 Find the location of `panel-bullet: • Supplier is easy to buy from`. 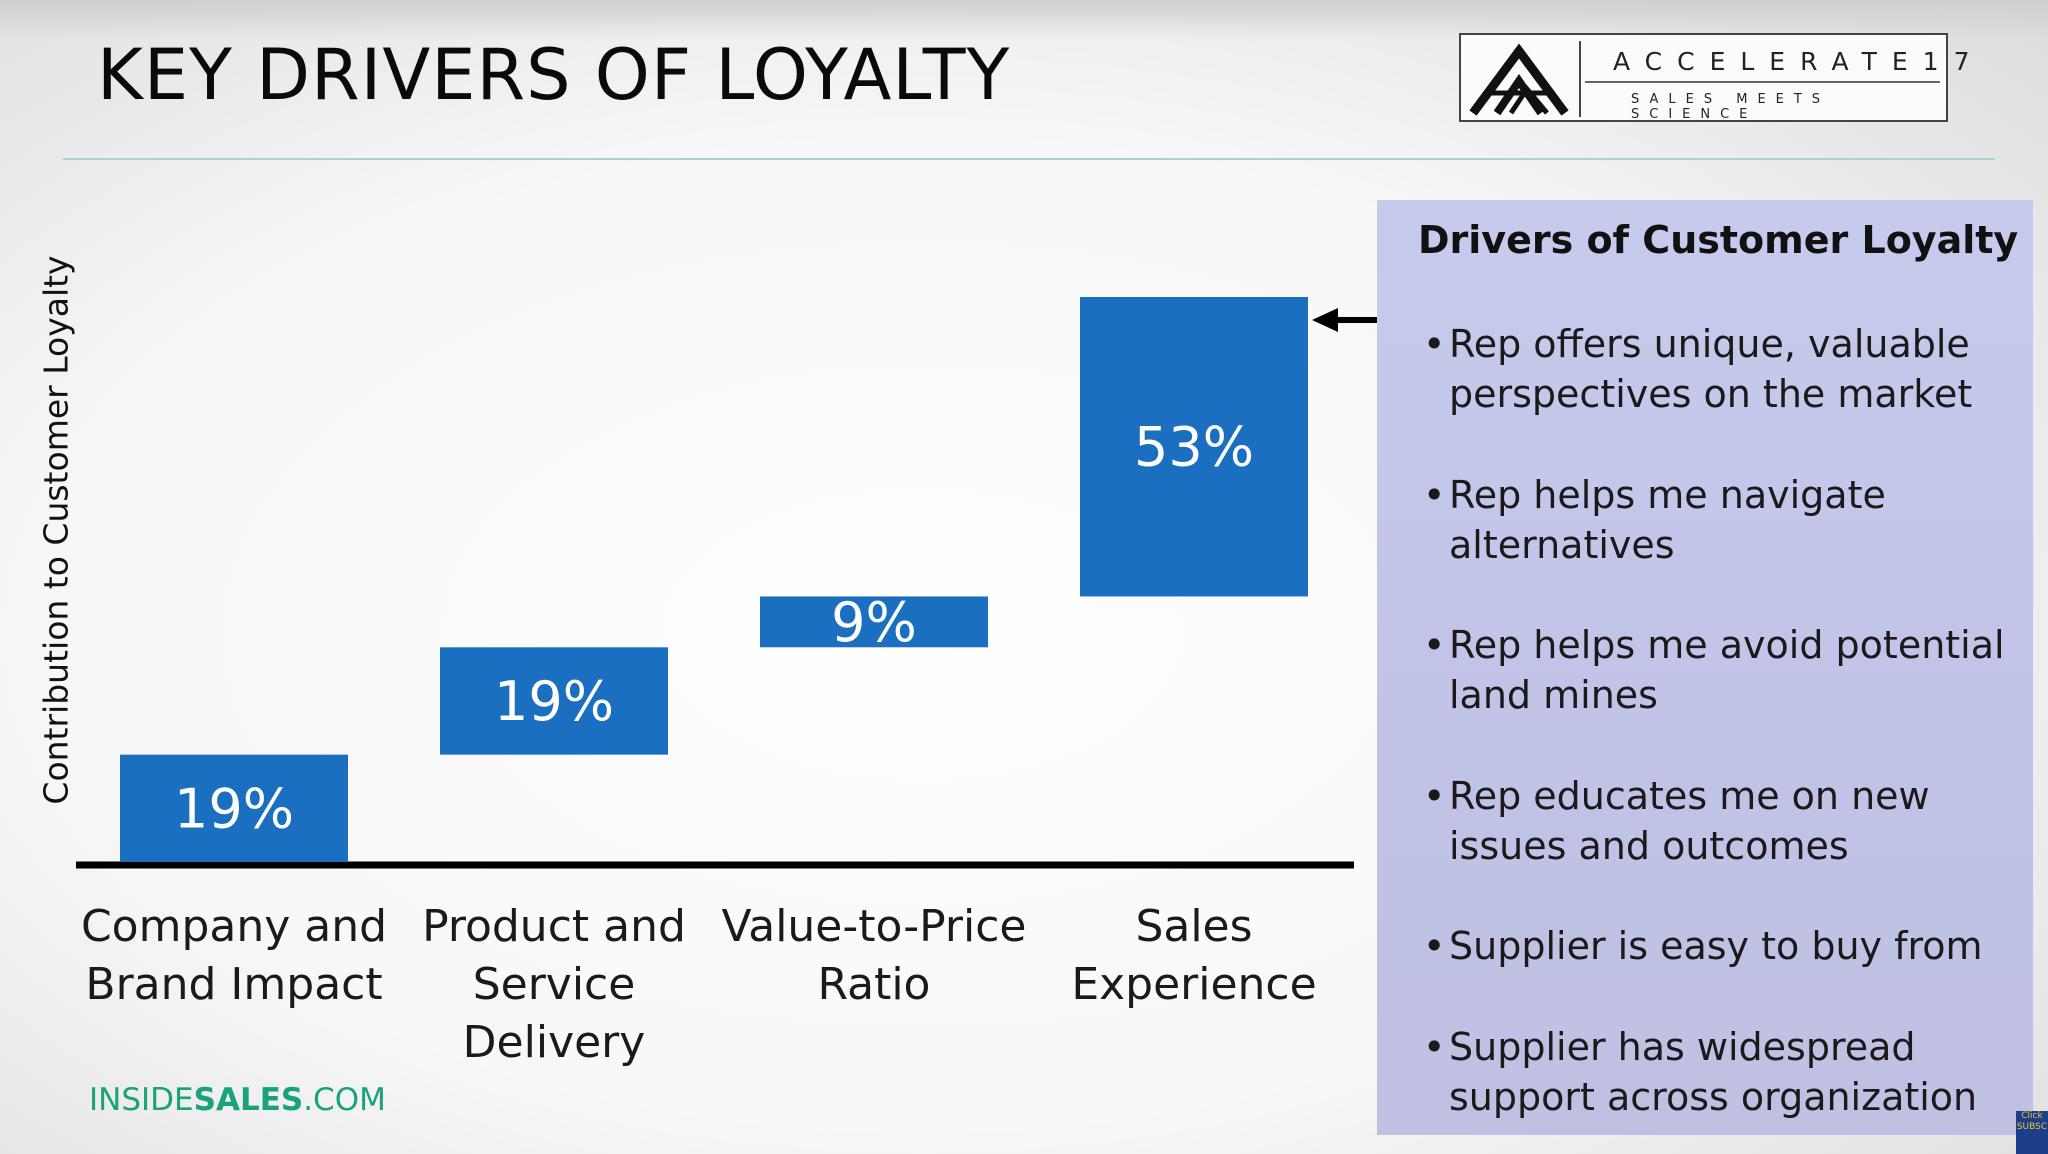

panel-bullet: • Supplier is easy to buy from is located at coordinates (1716, 946).